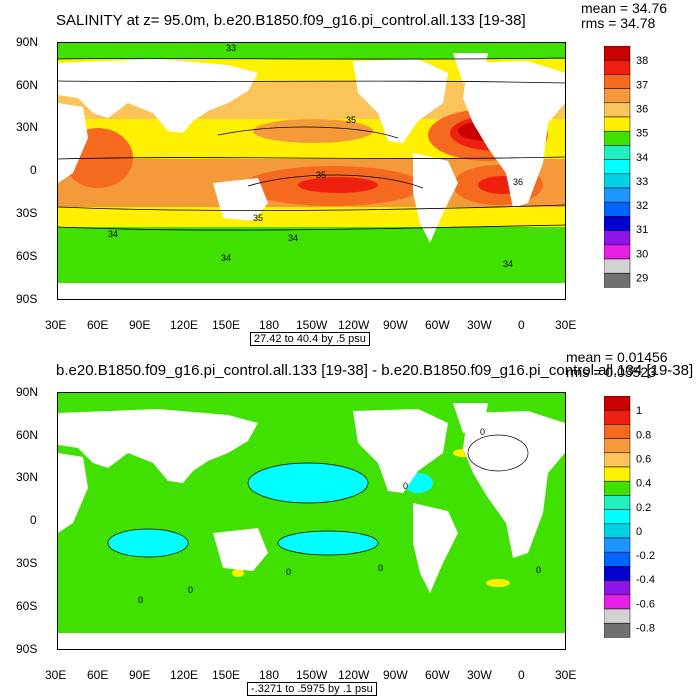 This screenshot has height=700, width=700. I want to click on y-tick-label: 0, so click(33, 520).